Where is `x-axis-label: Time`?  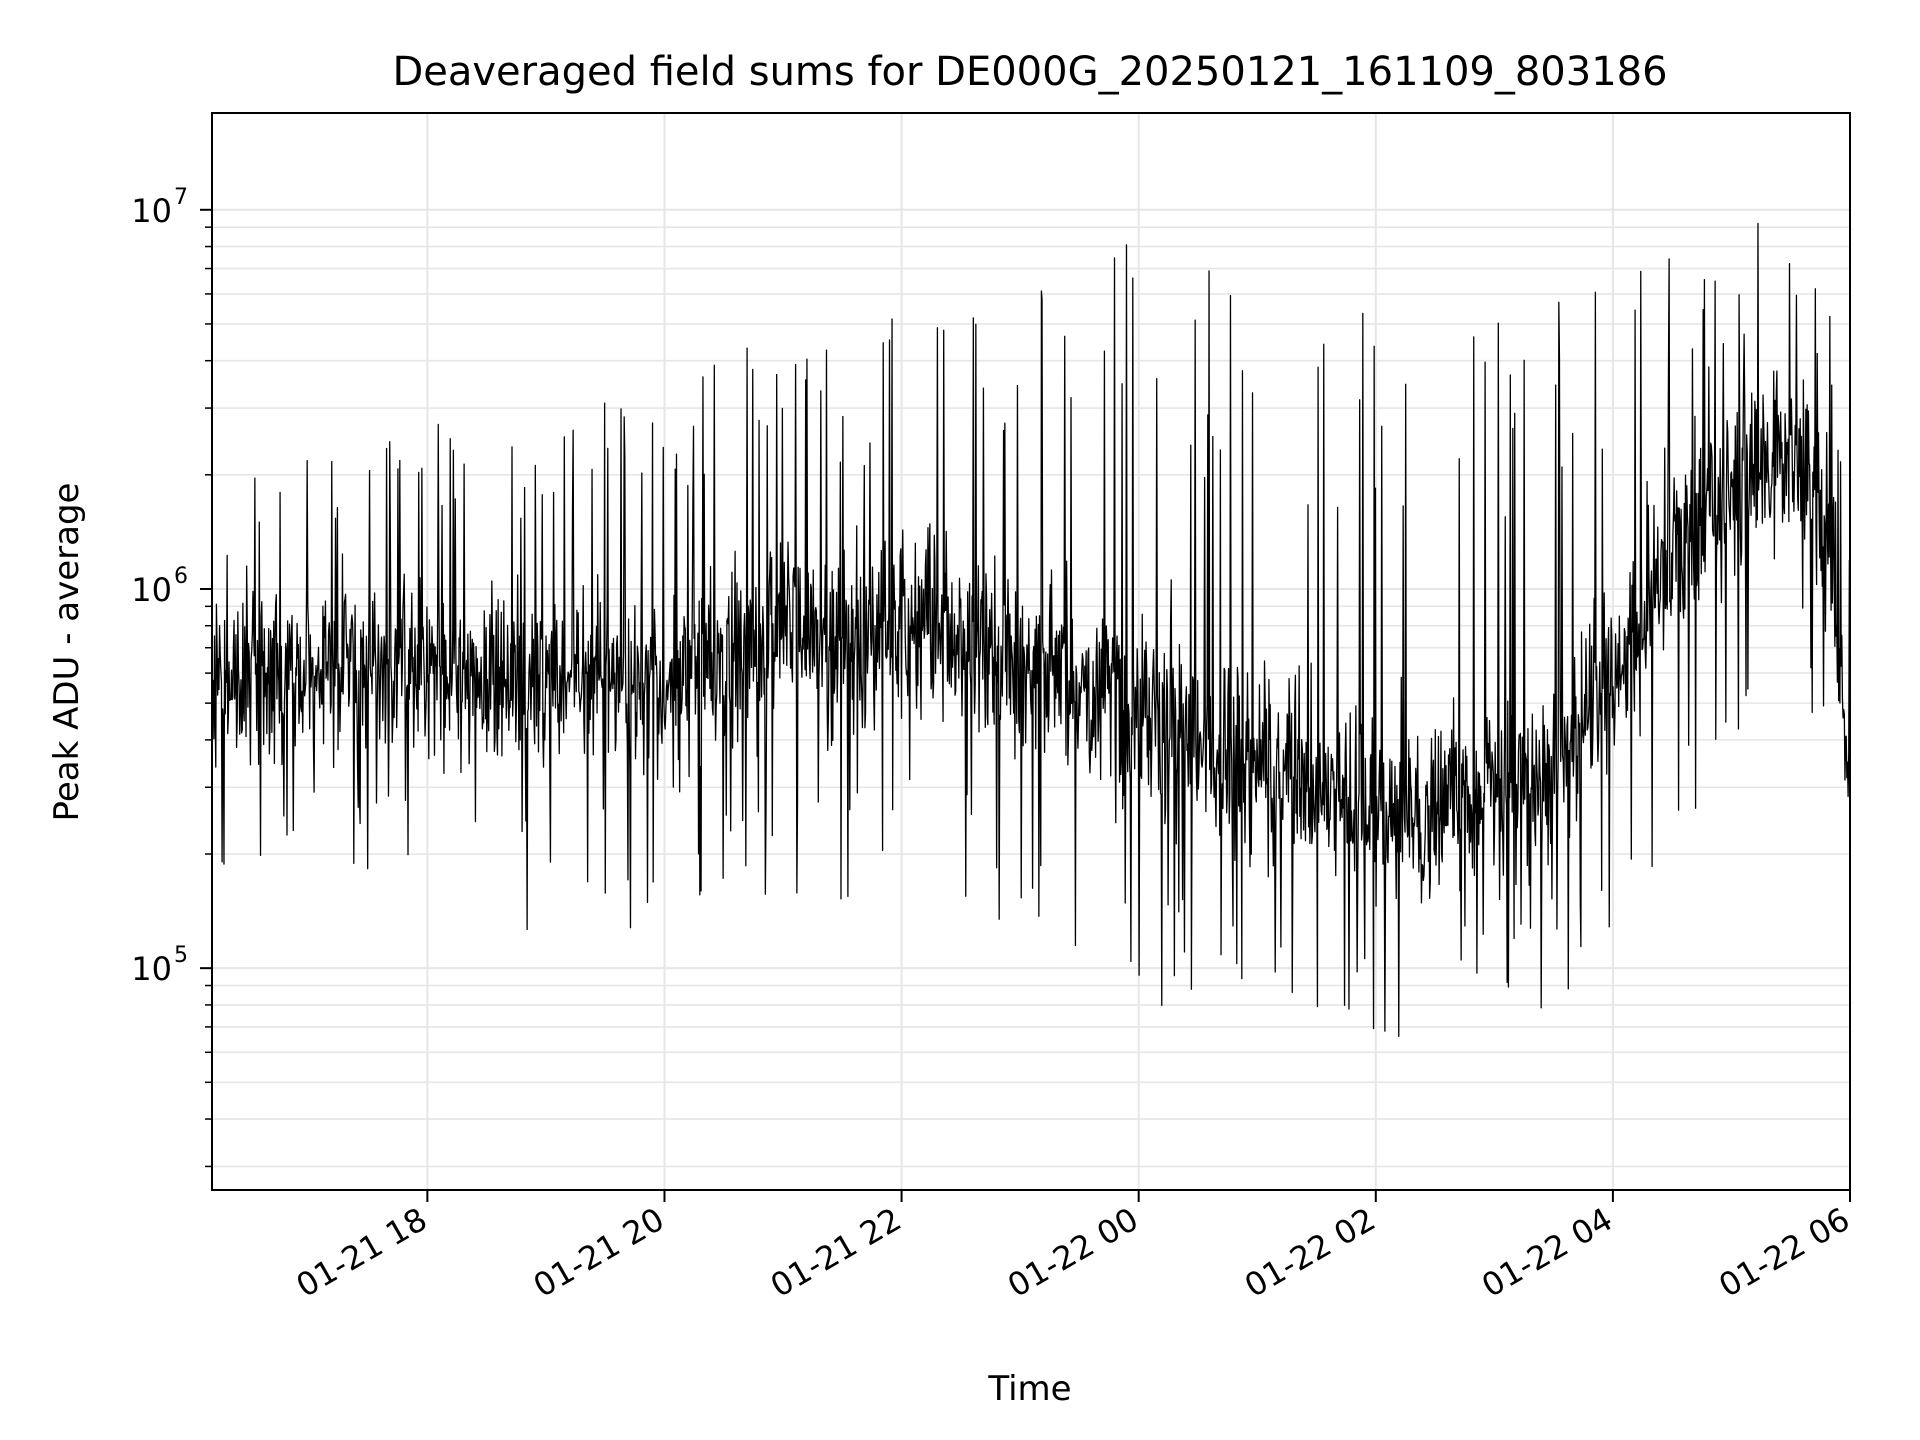
x-axis-label: Time is located at coordinates (1029, 1389).